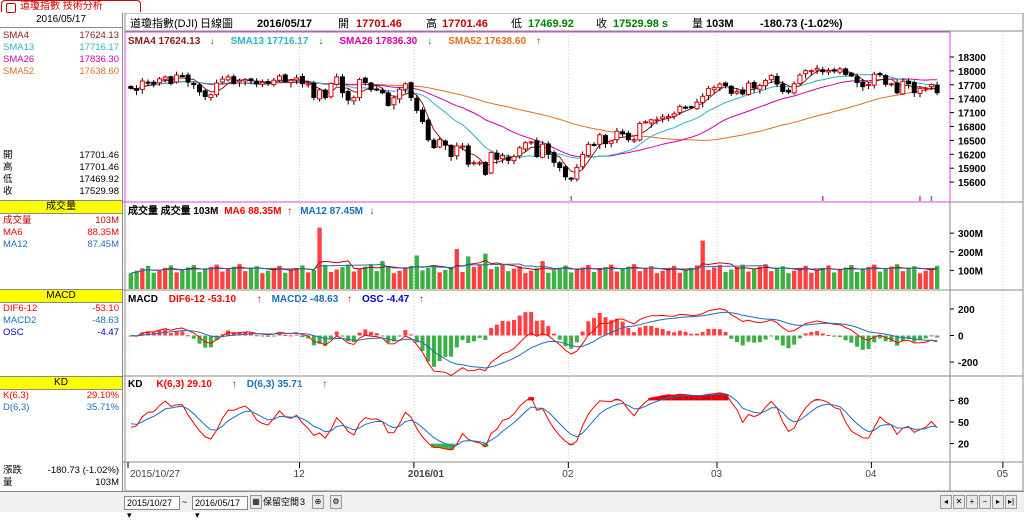 The image size is (1024, 521). Describe the element at coordinates (220, 503) in the screenshot. I see `end-date-field: 2016/05/17 ▾` at that location.